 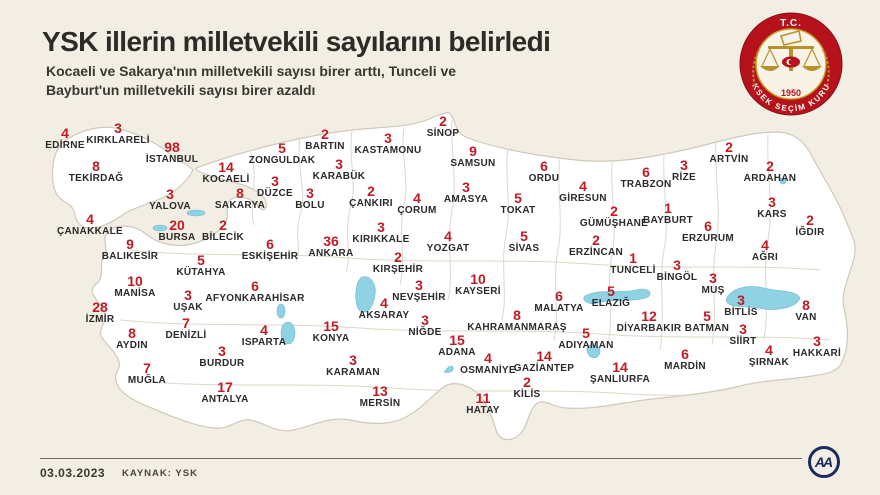 What do you see at coordinates (331, 241) in the screenshot?
I see `province-seat-count: 36` at bounding box center [331, 241].